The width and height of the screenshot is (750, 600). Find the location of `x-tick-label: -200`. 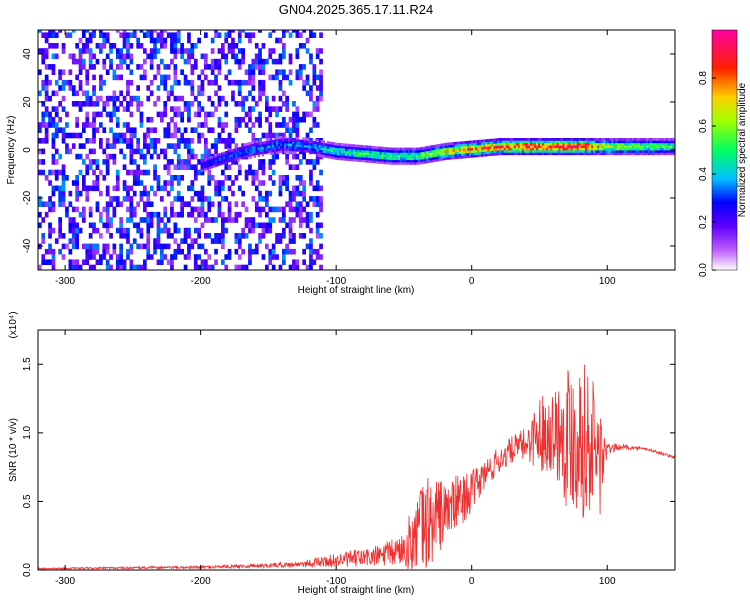

x-tick-label: -200 is located at coordinates (201, 281).